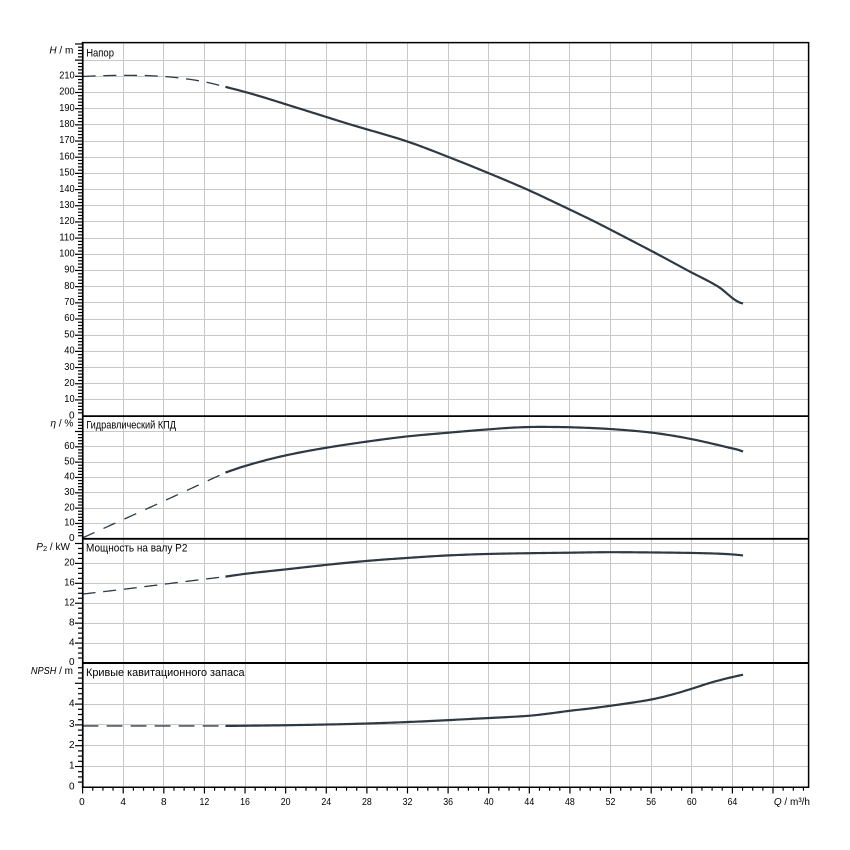 The image size is (850, 850). I want to click on svg-text: Мощность на валу P2, so click(136, 548).